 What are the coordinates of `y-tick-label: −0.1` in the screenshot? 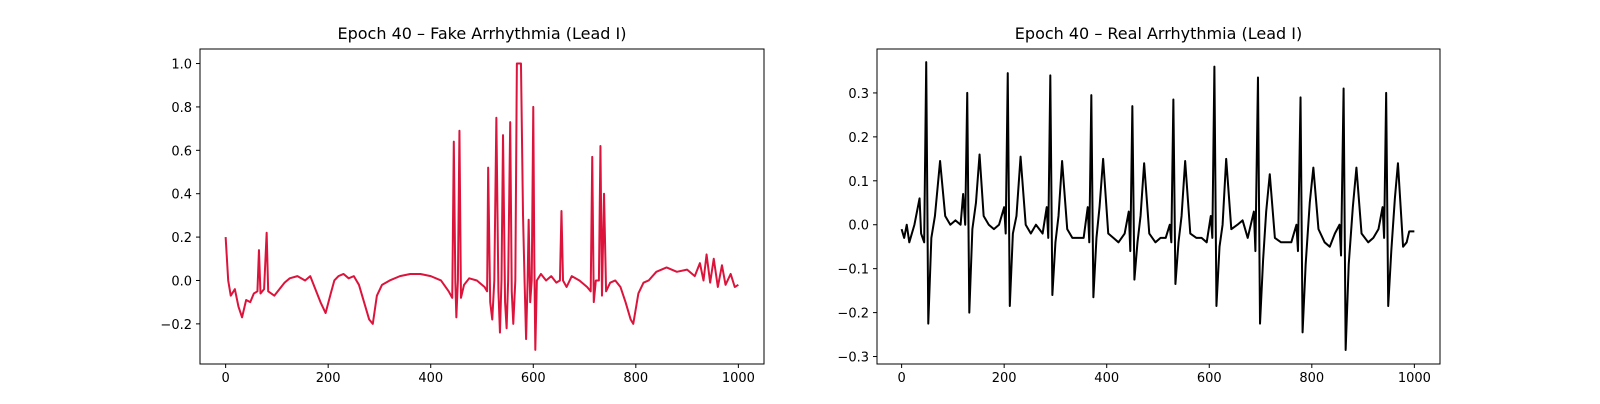 It's located at (853, 270).